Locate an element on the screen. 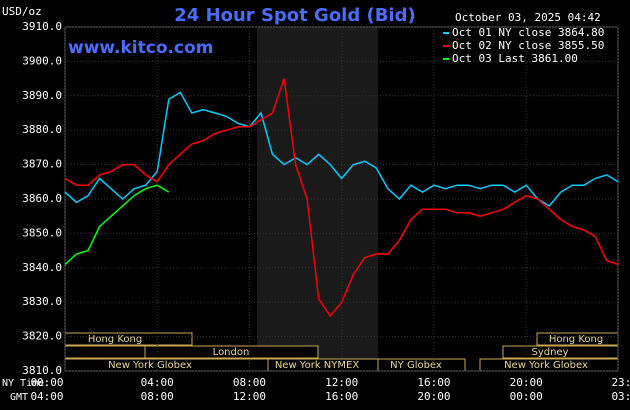  x2-tick-label: 08:00 is located at coordinates (157, 396).